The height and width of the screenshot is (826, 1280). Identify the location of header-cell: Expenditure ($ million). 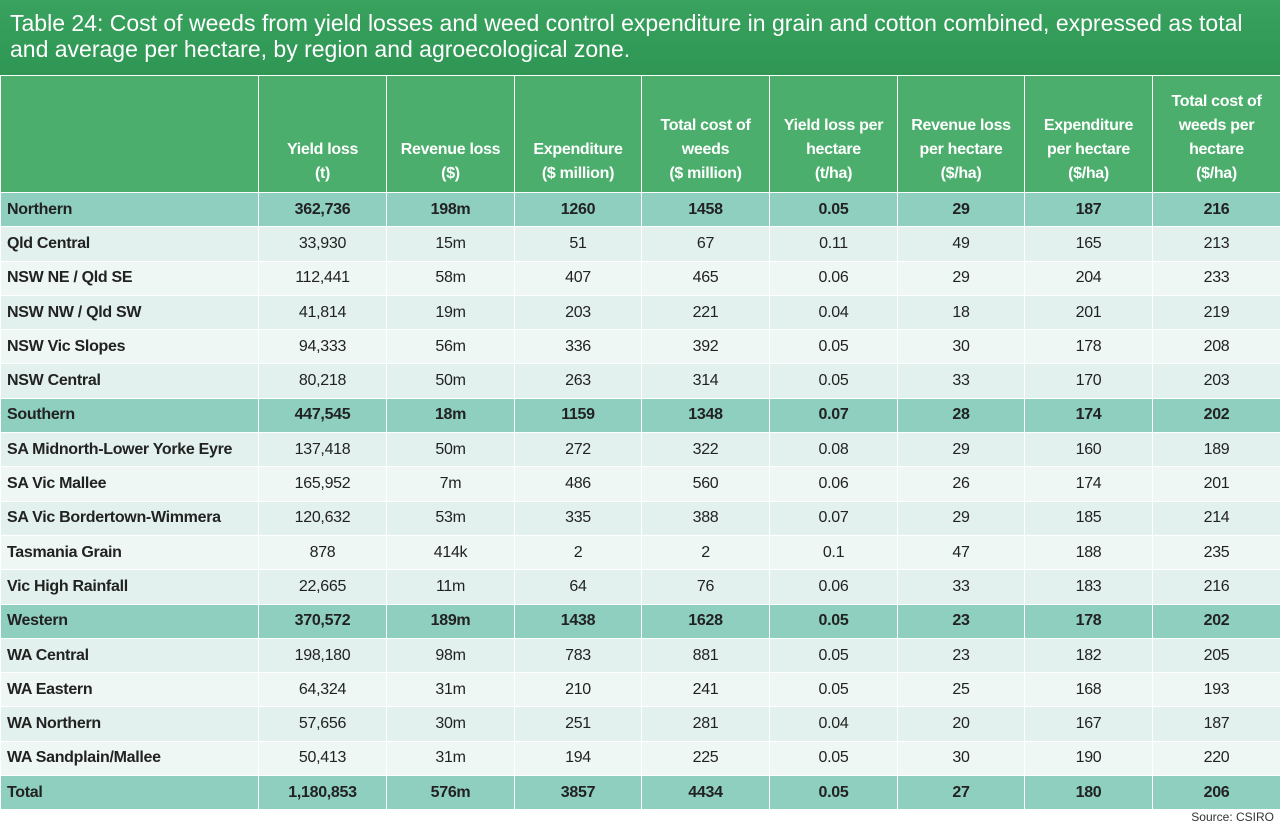
(578, 134).